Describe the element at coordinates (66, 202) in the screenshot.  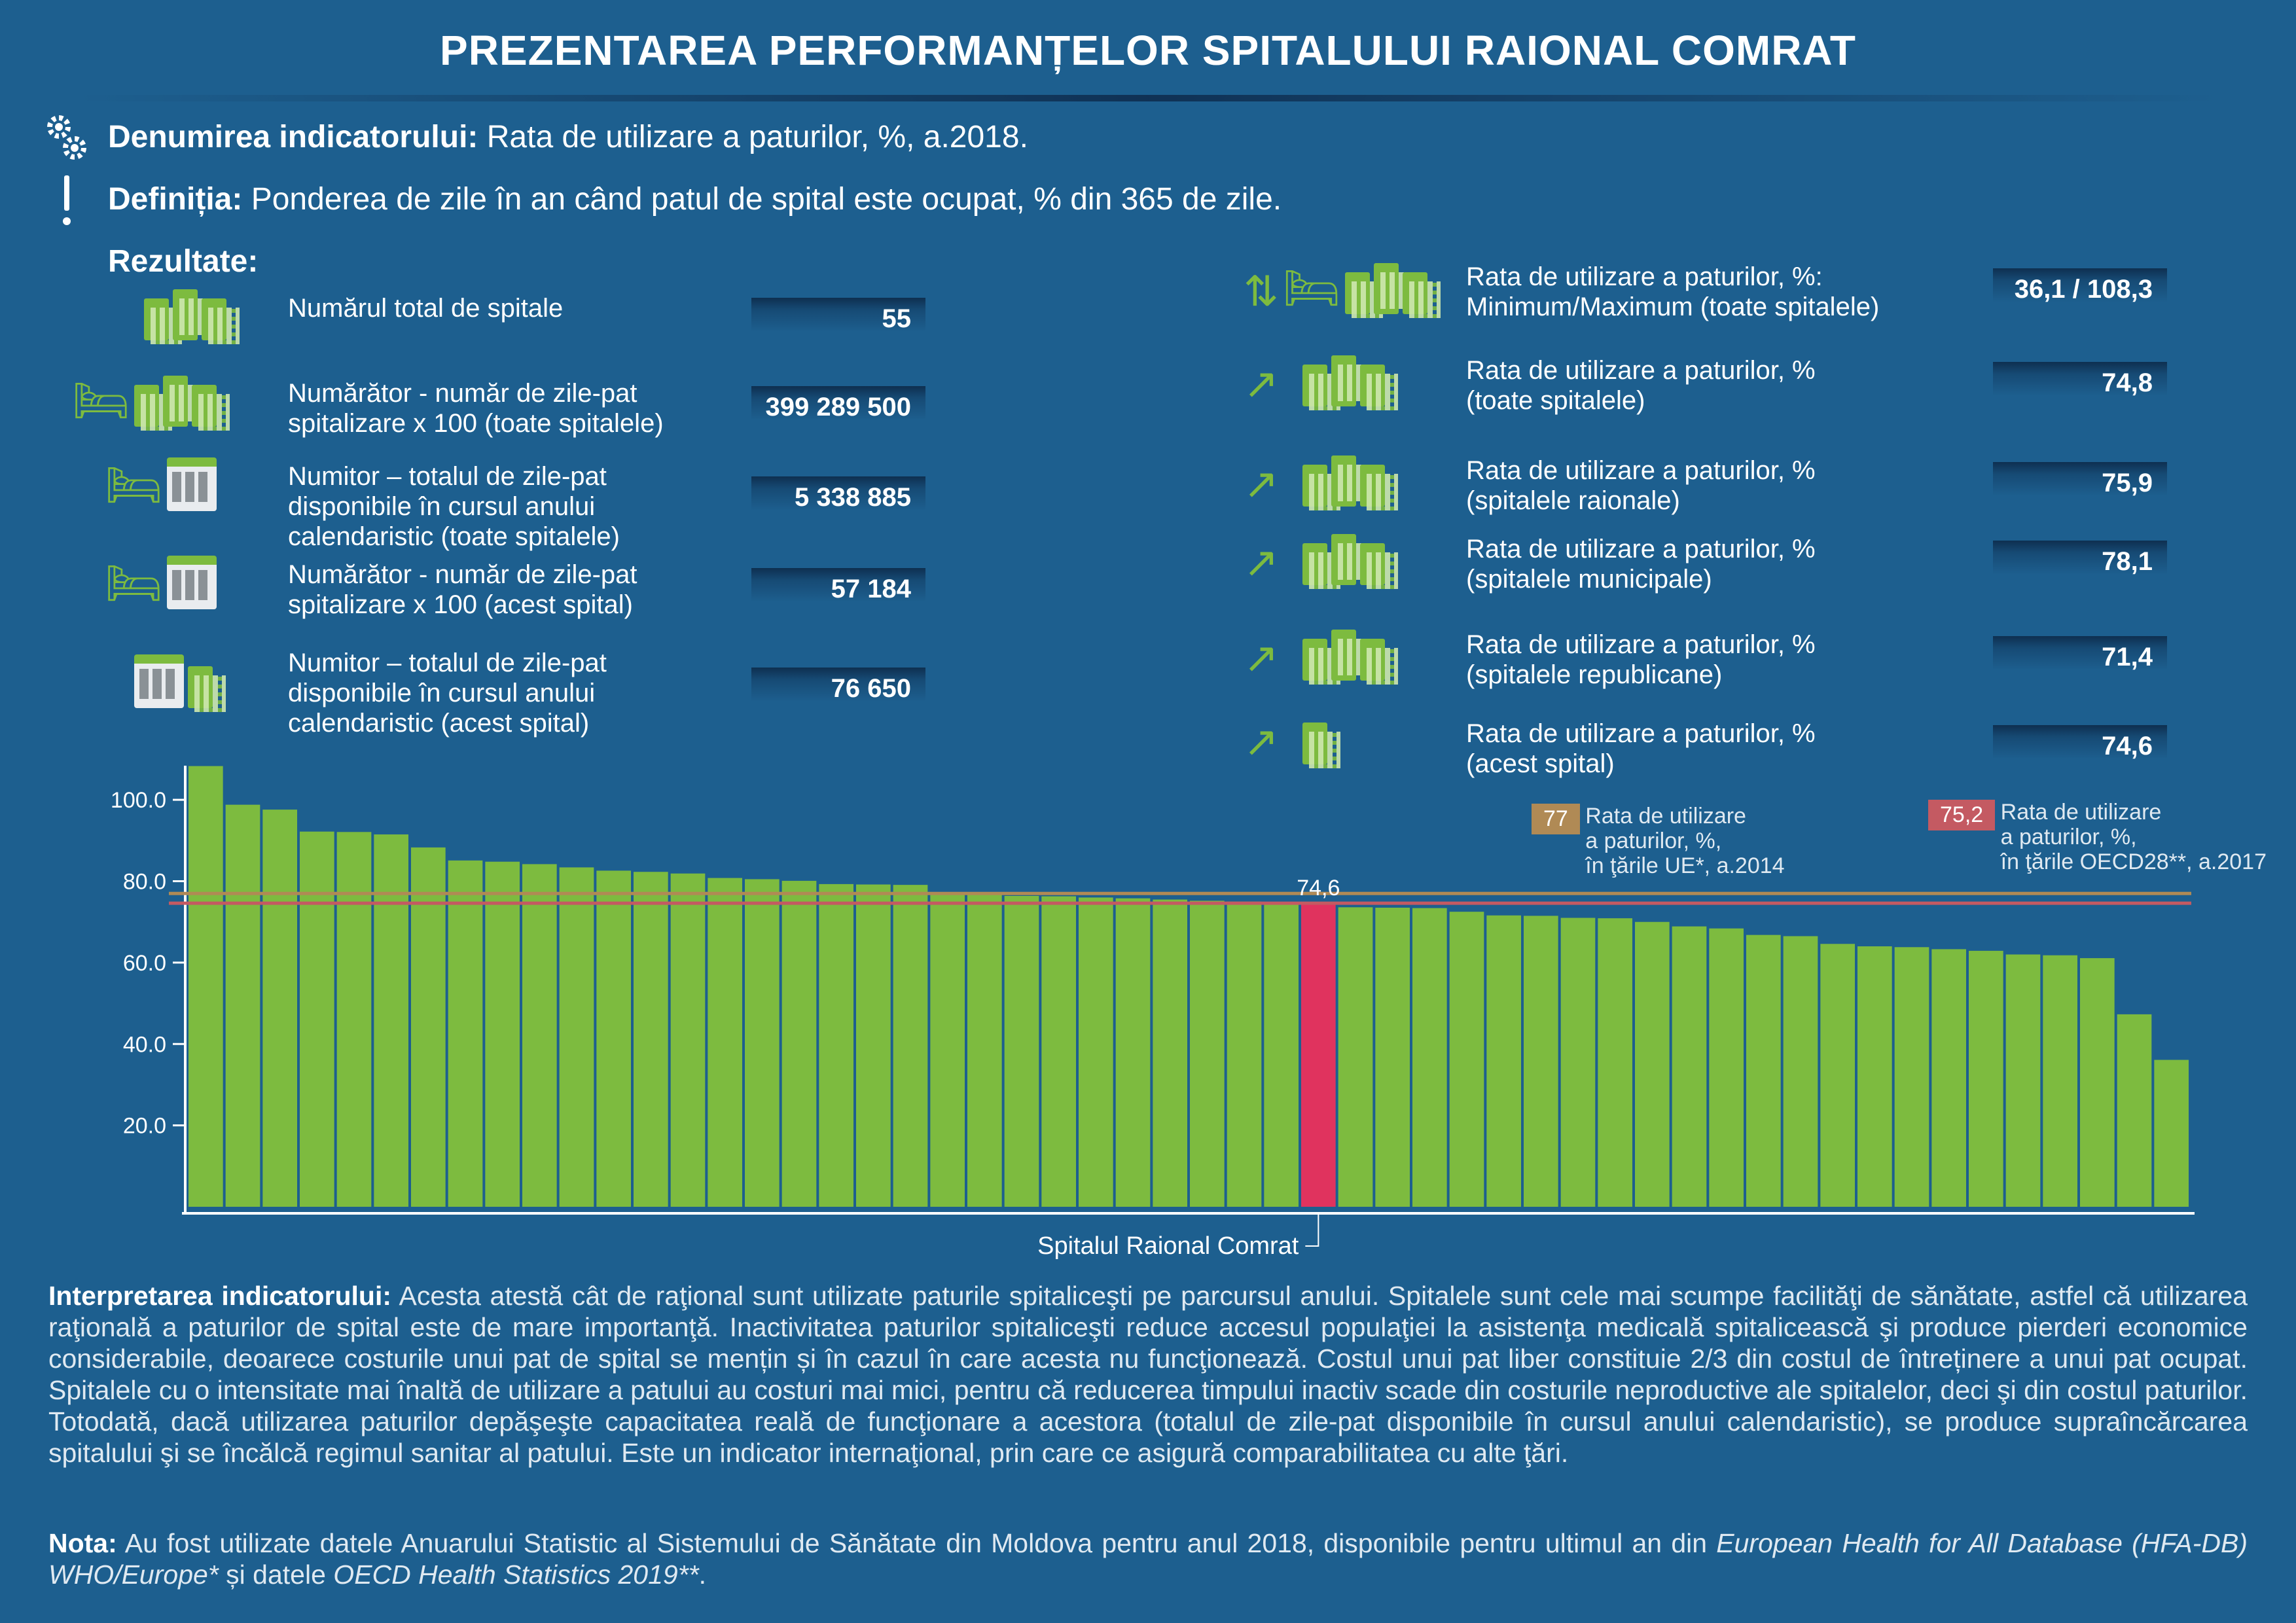
I see `exclamation-icon` at that location.